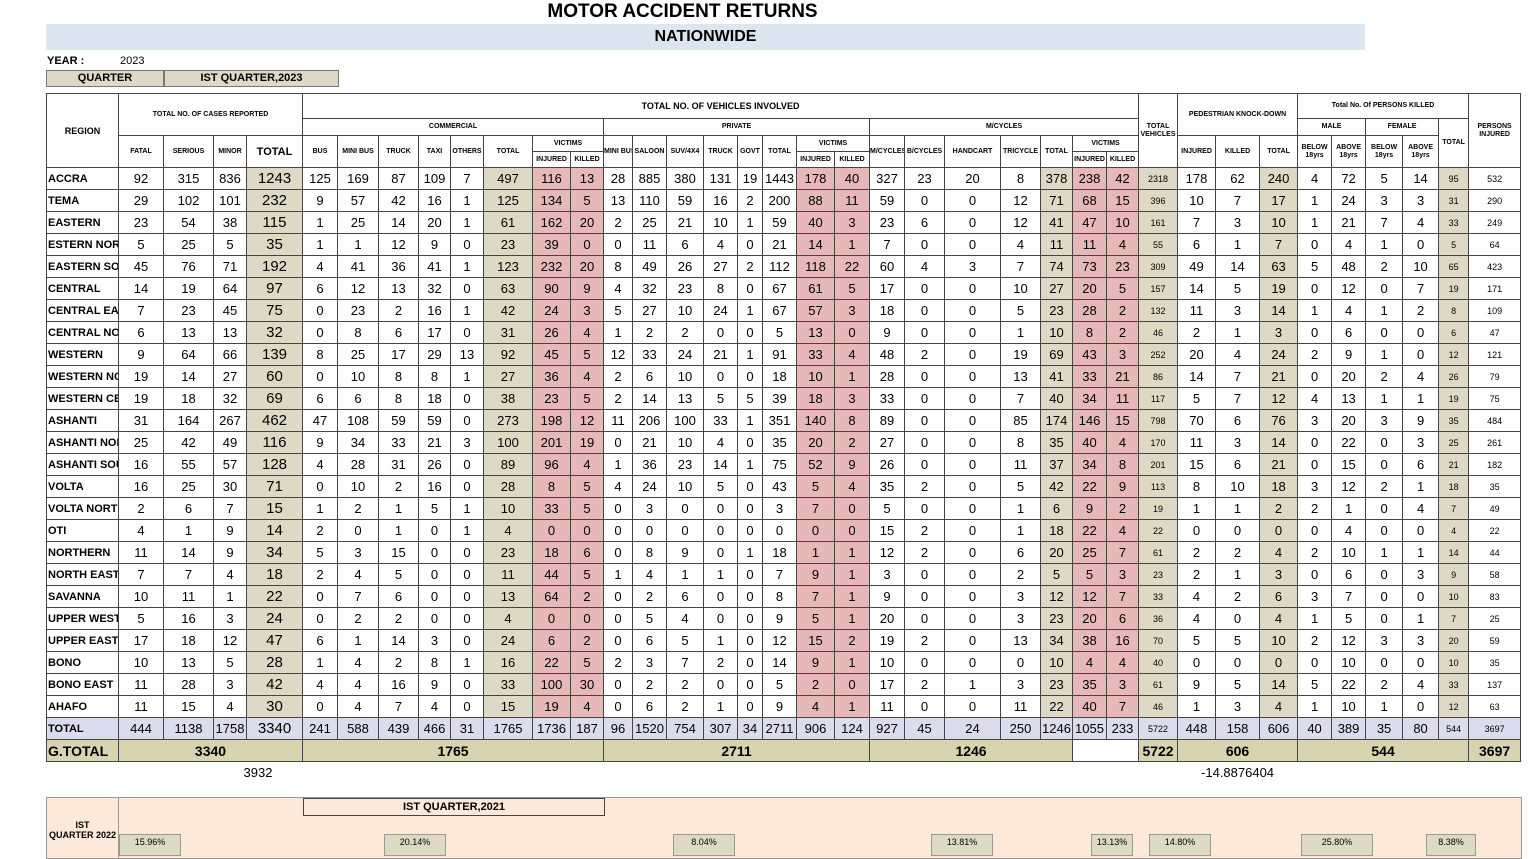  I want to click on cell: 35, so click(887, 486).